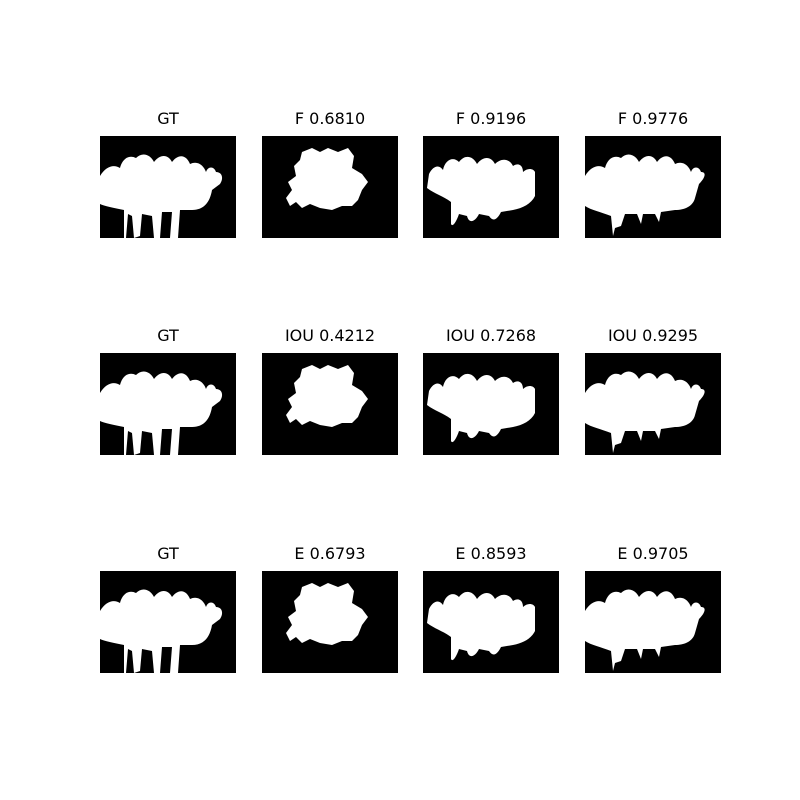 This screenshot has height=800, width=800. I want to click on panel-title: IOU 0.4212, so click(330, 335).